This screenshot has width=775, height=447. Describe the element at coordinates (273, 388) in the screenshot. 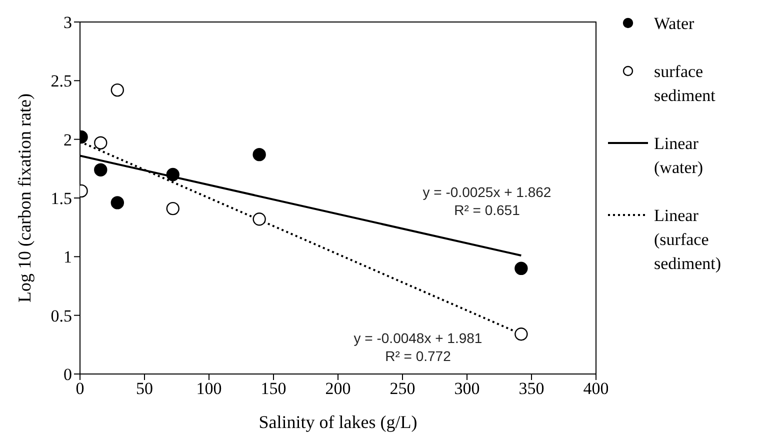

I see `x-tick-label: 150` at that location.